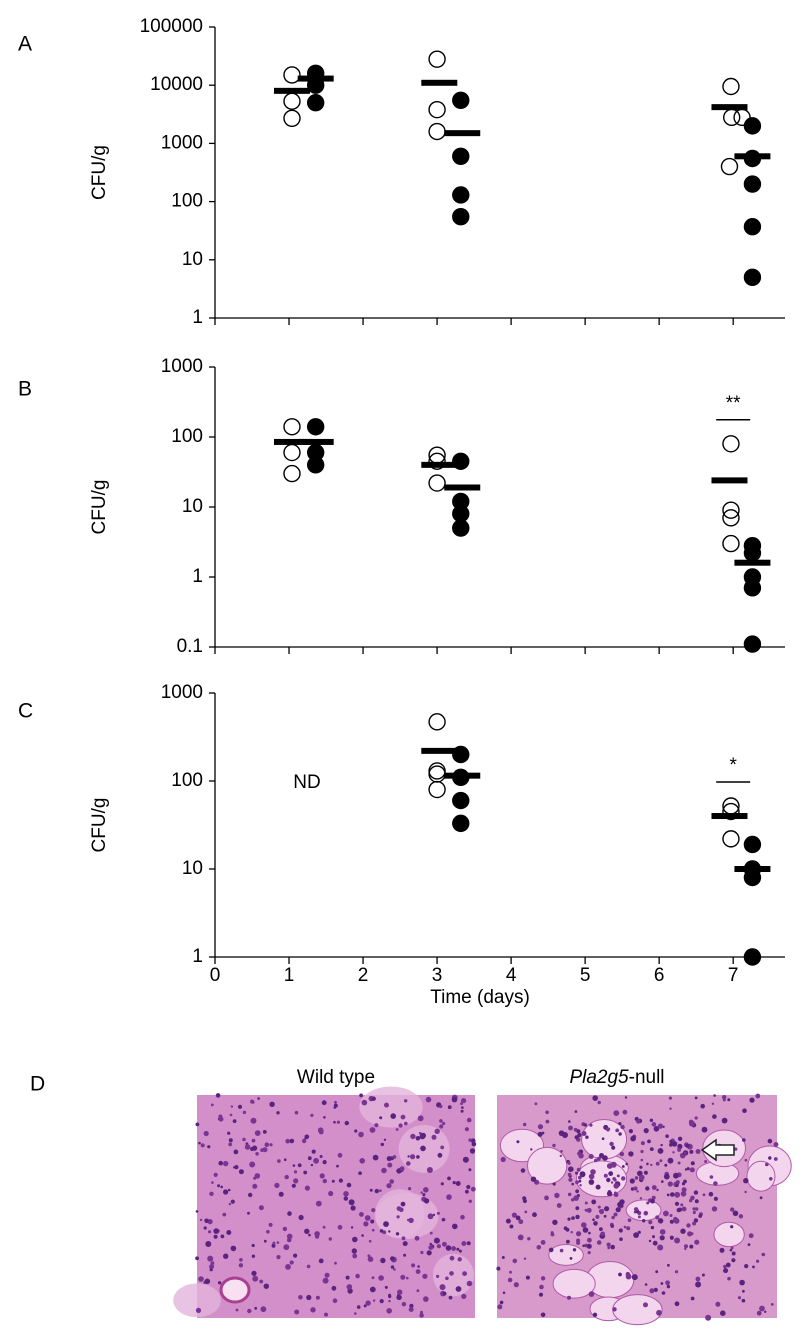 Image resolution: width=800 pixels, height=1338 pixels. Describe the element at coordinates (182, 142) in the screenshot. I see `y-tick-label: 1000` at that location.